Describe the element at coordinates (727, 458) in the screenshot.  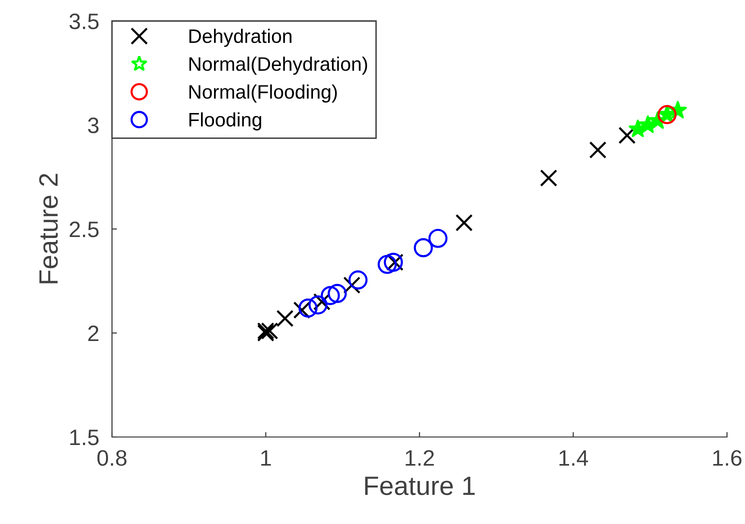
I see `x-tick-label: 1.6` at that location.